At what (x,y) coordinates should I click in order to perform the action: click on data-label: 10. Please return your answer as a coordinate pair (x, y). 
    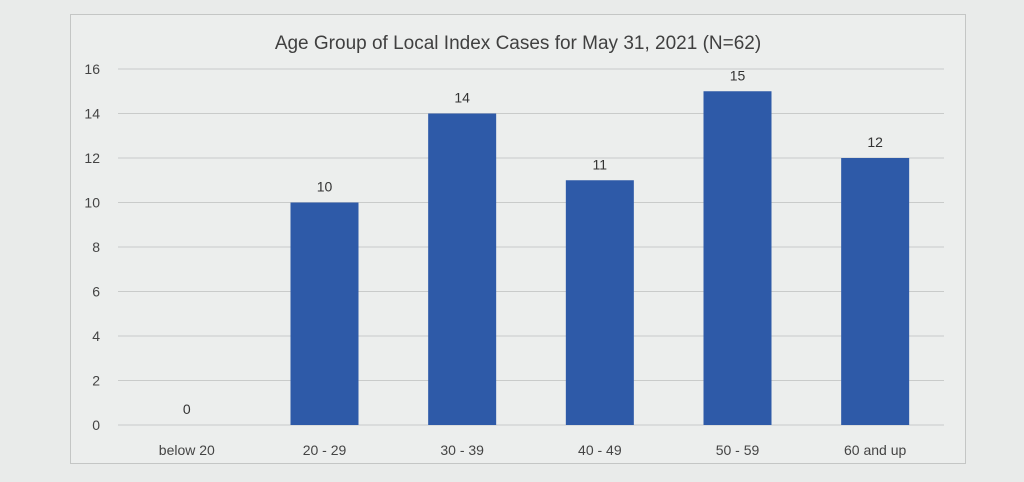
    Looking at the image, I should click on (325, 187).